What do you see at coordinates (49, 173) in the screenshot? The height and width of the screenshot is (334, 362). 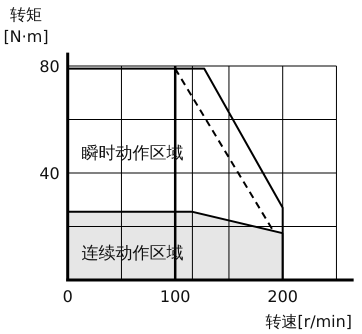 I see `y-tick-label: 40` at bounding box center [49, 173].